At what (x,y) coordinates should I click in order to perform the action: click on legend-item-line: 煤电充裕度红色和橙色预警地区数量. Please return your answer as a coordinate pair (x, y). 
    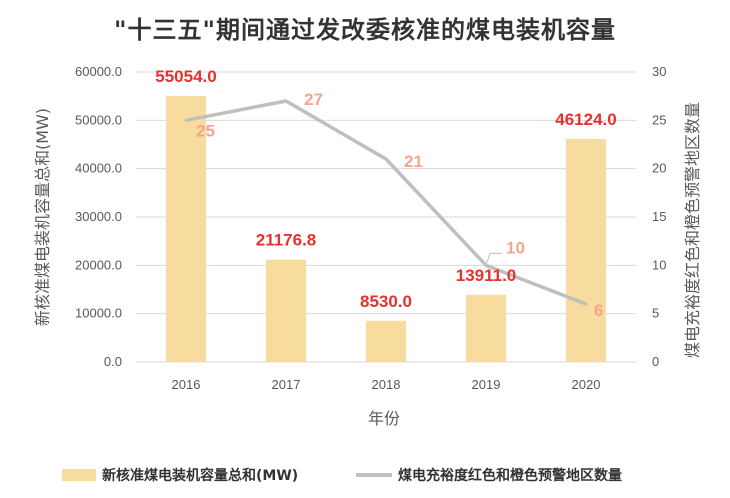
    Looking at the image, I should click on (489, 475).